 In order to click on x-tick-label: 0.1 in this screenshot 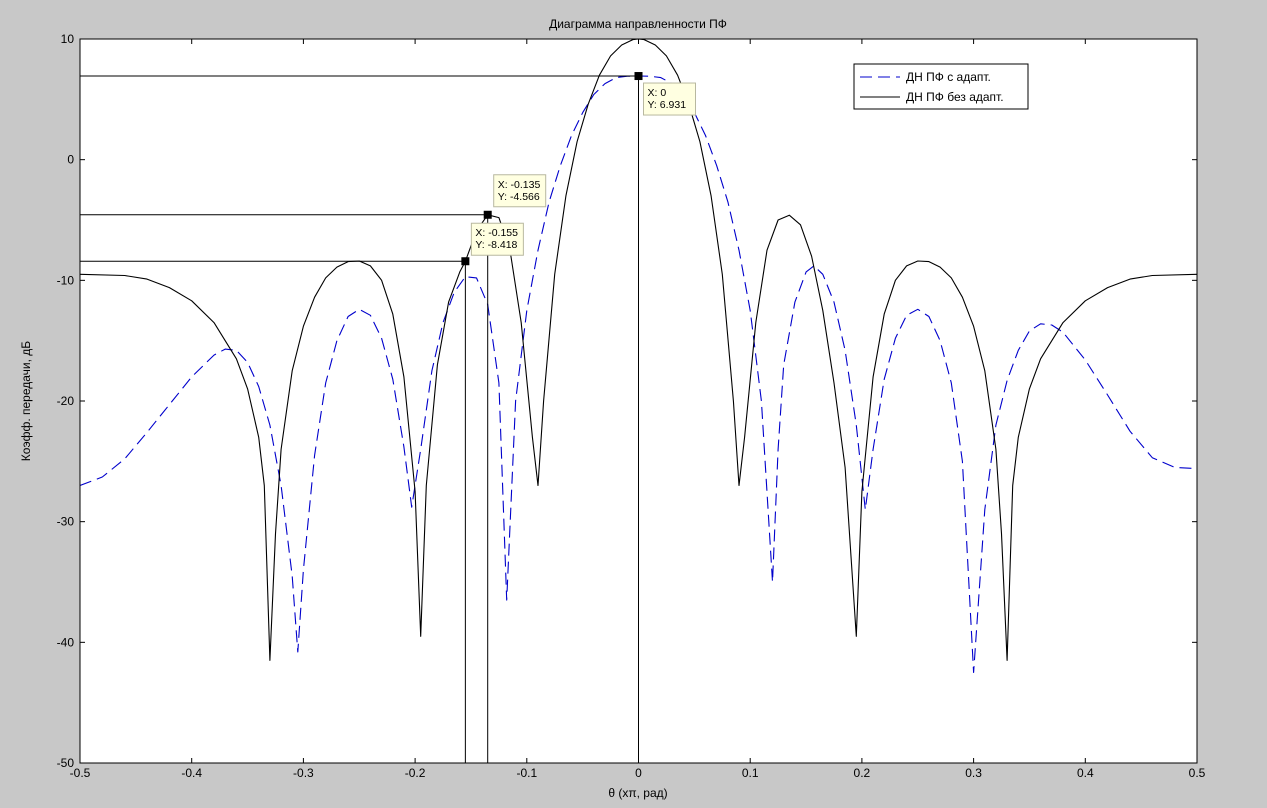, I will do `click(750, 773)`.